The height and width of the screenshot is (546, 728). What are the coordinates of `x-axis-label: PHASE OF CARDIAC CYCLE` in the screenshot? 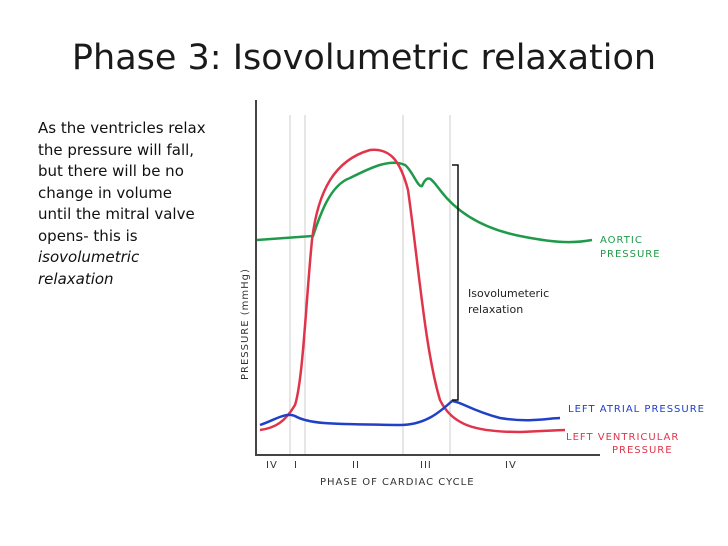 It's located at (397, 482).